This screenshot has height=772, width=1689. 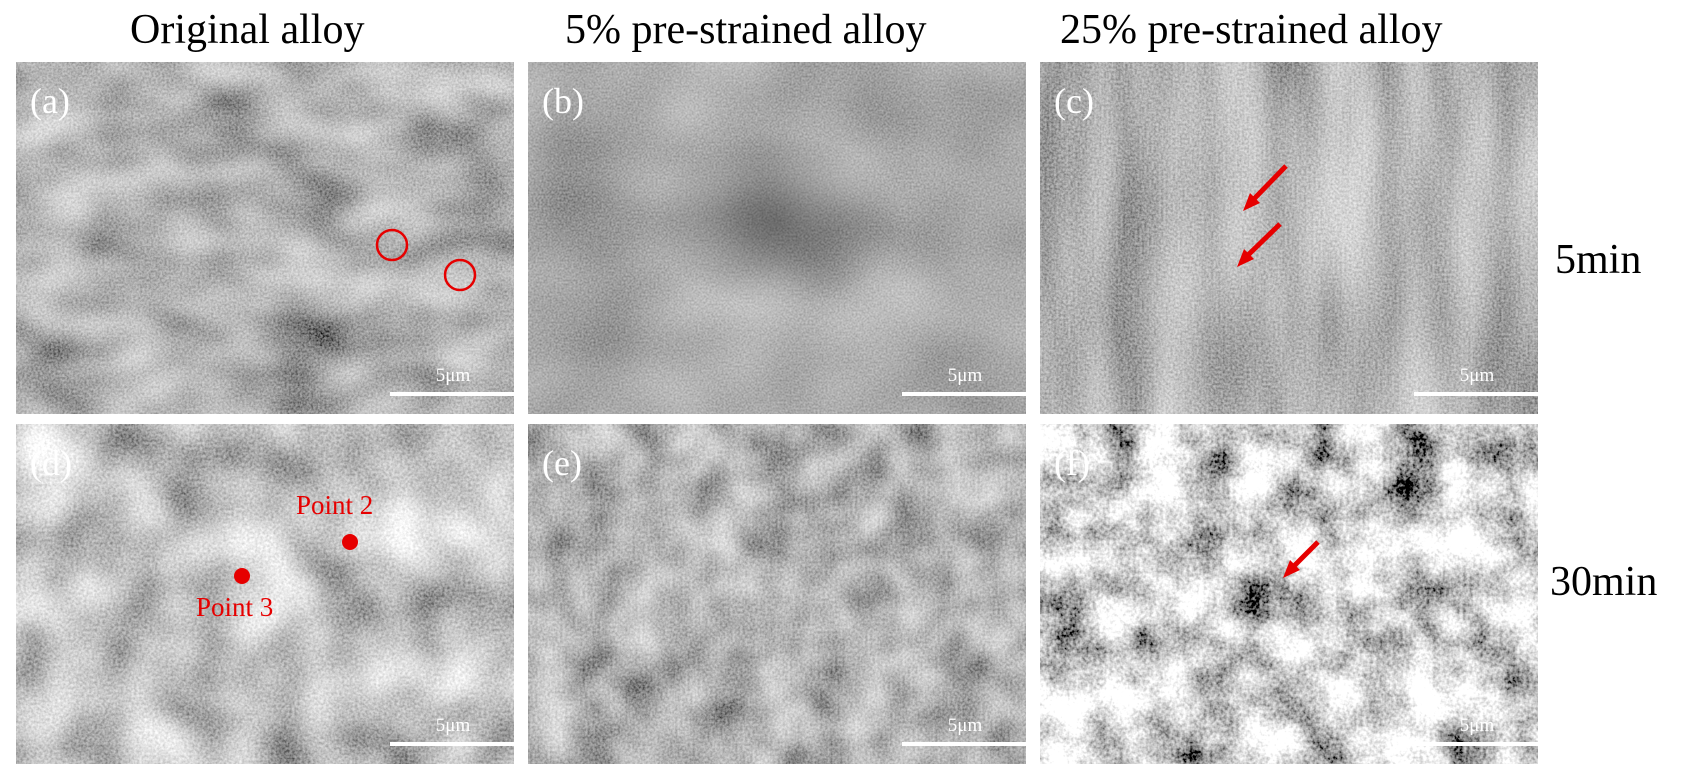 I want to click on column-title-original: Original alloy, so click(x=247, y=30).